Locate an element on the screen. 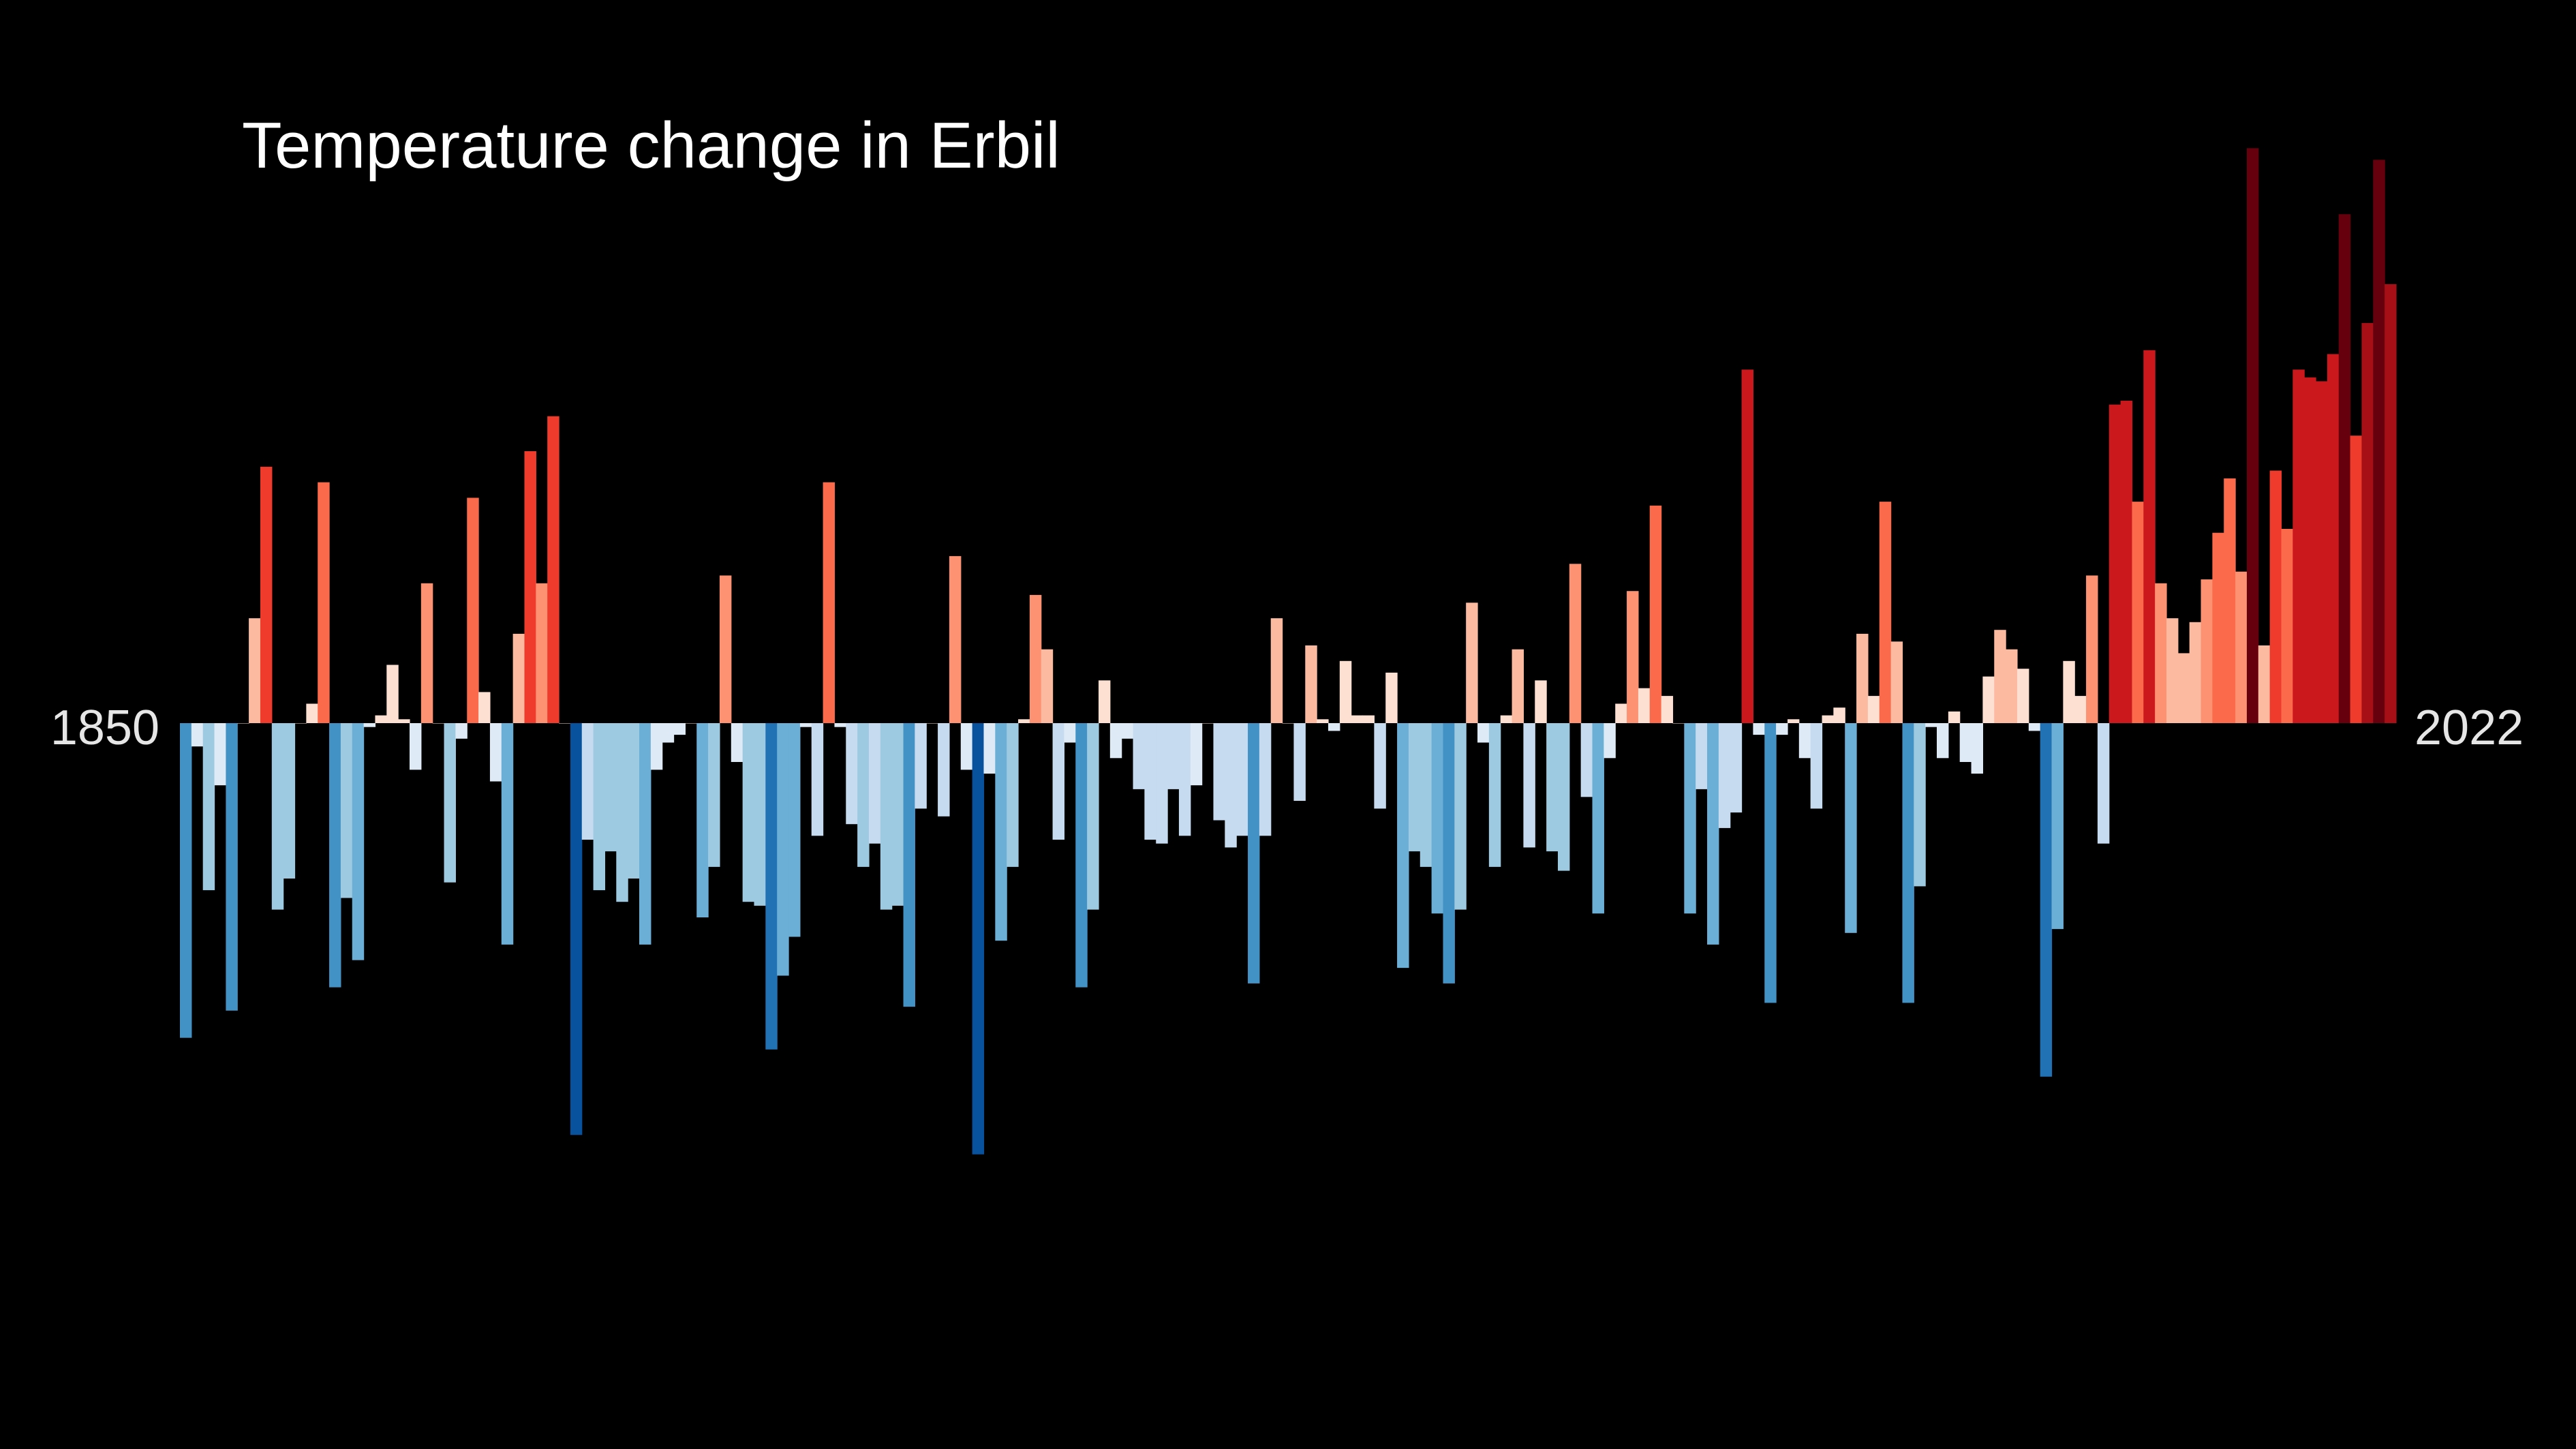 The image size is (2576, 1449). bar-1996 is located at coordinates (1862, 678).